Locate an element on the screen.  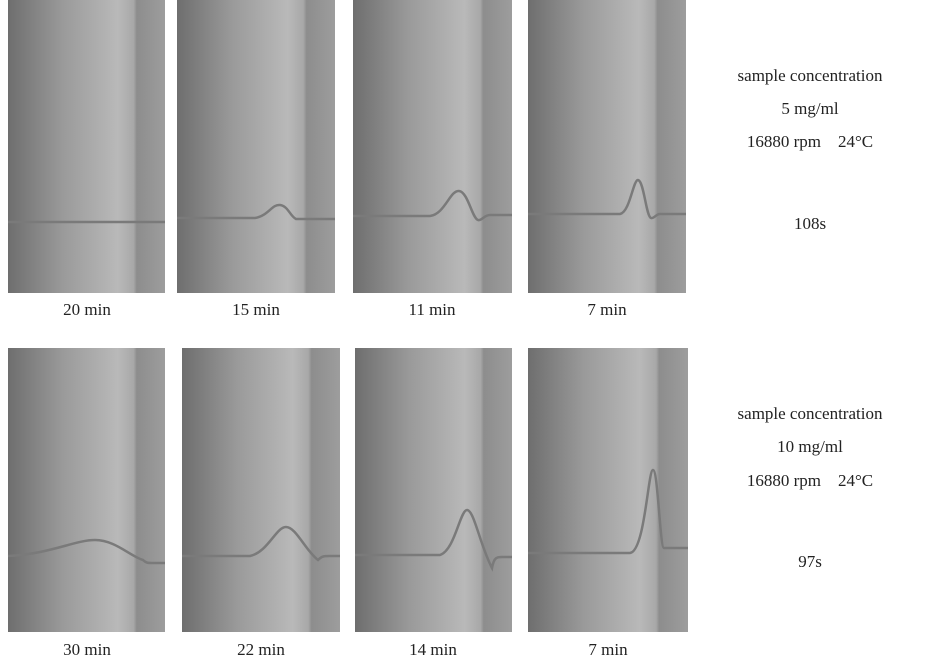
time-label: 11 min is located at coordinates (432, 309).